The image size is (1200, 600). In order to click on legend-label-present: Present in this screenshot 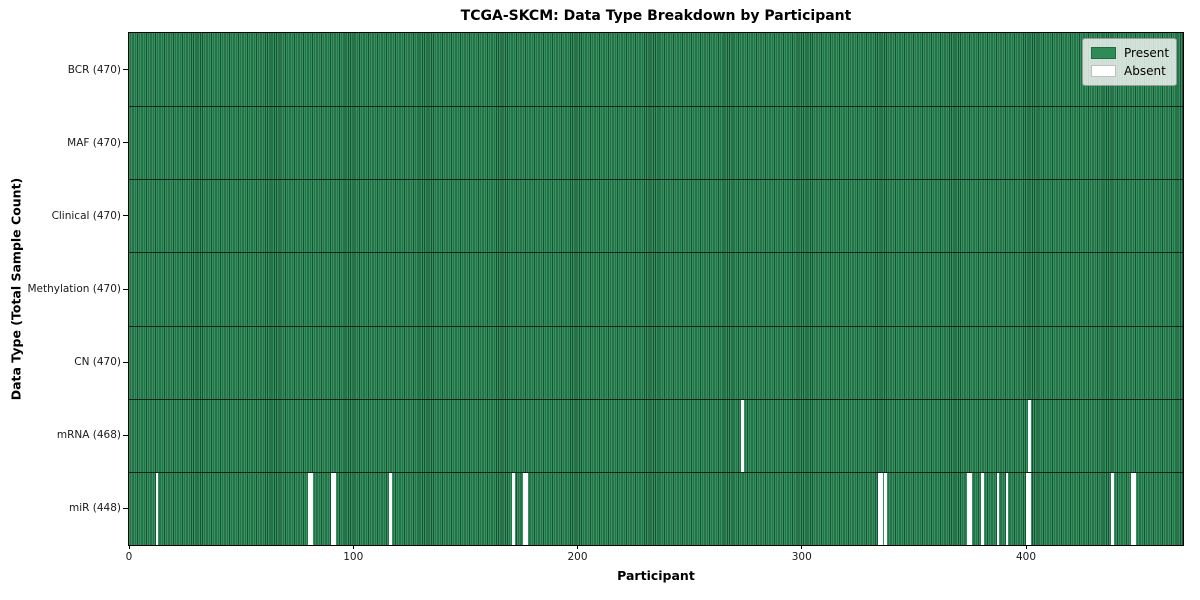, I will do `click(1147, 53)`.